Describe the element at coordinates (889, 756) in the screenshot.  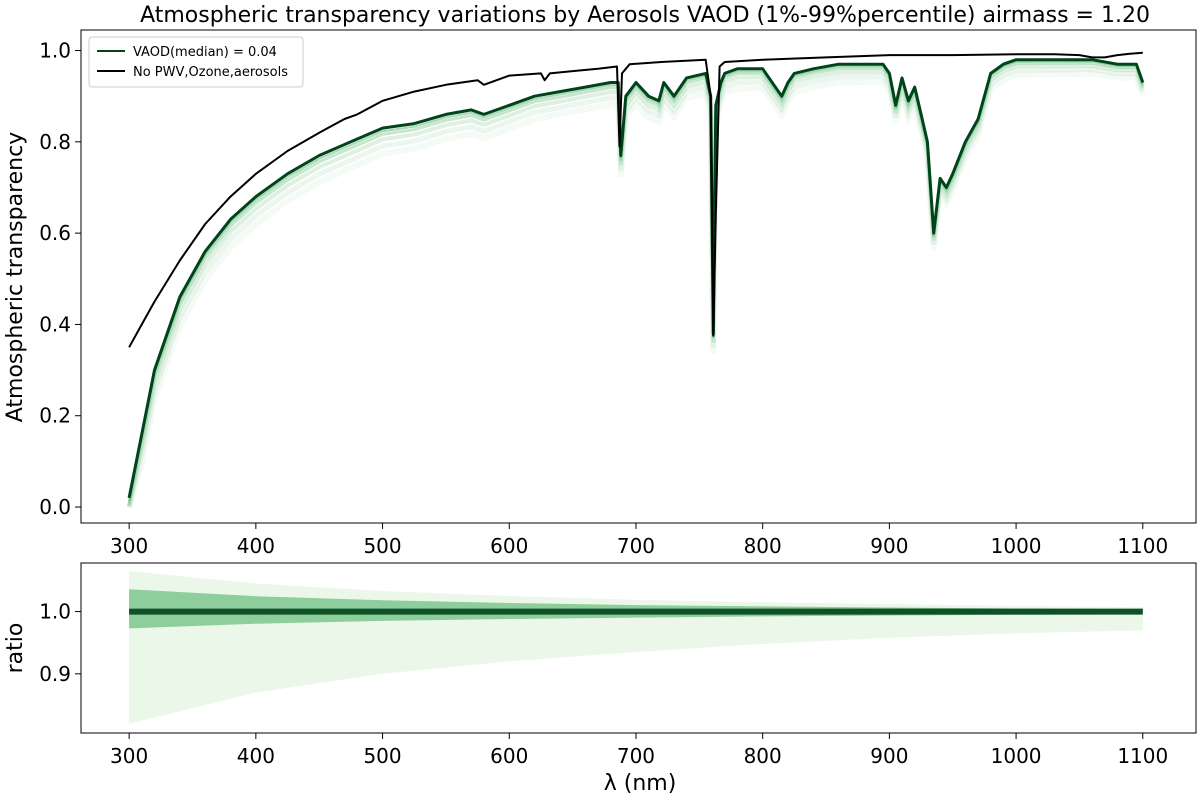
I see `bottom-x-tick-label: 900` at that location.